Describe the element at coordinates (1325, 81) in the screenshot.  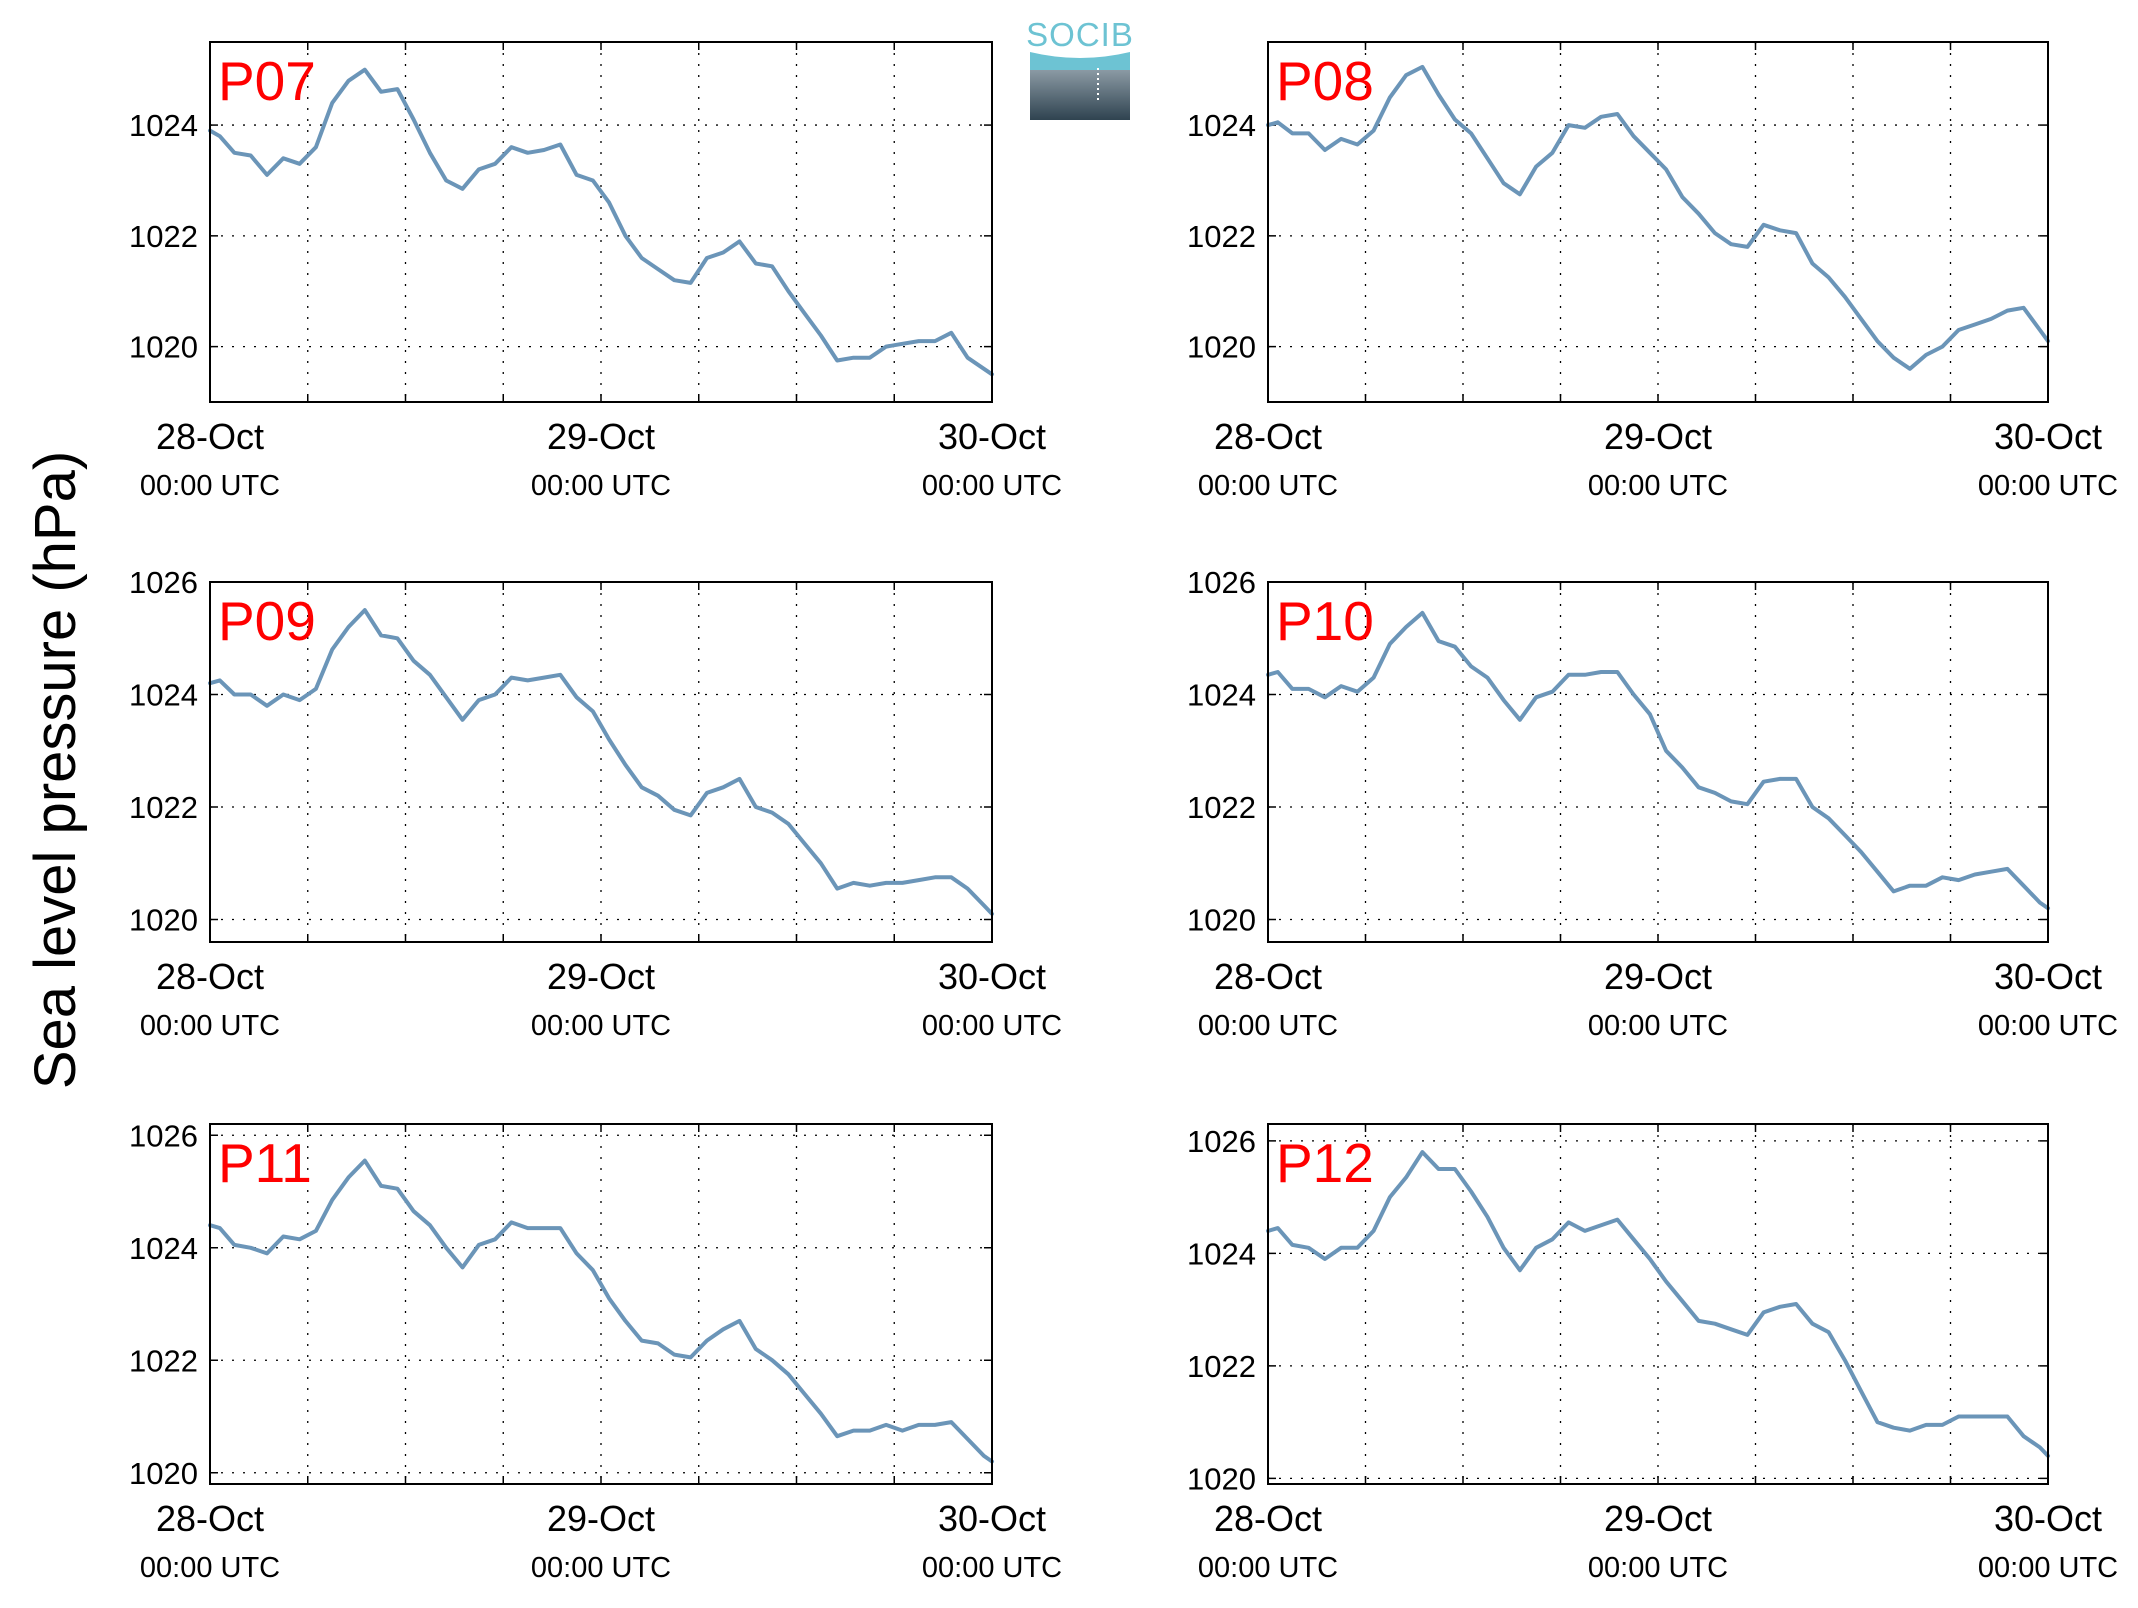
I see `panel-label: P08` at that location.